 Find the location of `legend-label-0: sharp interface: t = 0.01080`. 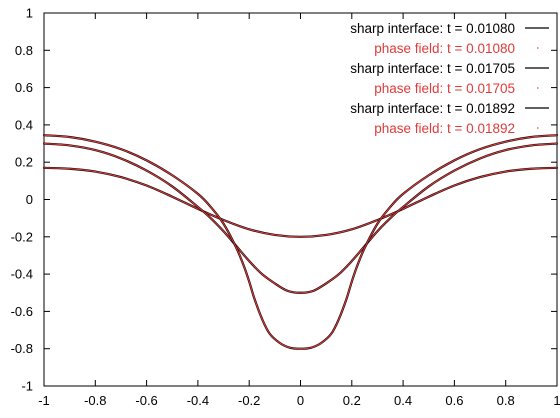

legend-label-0: sharp interface: t = 0.01080 is located at coordinates (432, 28).